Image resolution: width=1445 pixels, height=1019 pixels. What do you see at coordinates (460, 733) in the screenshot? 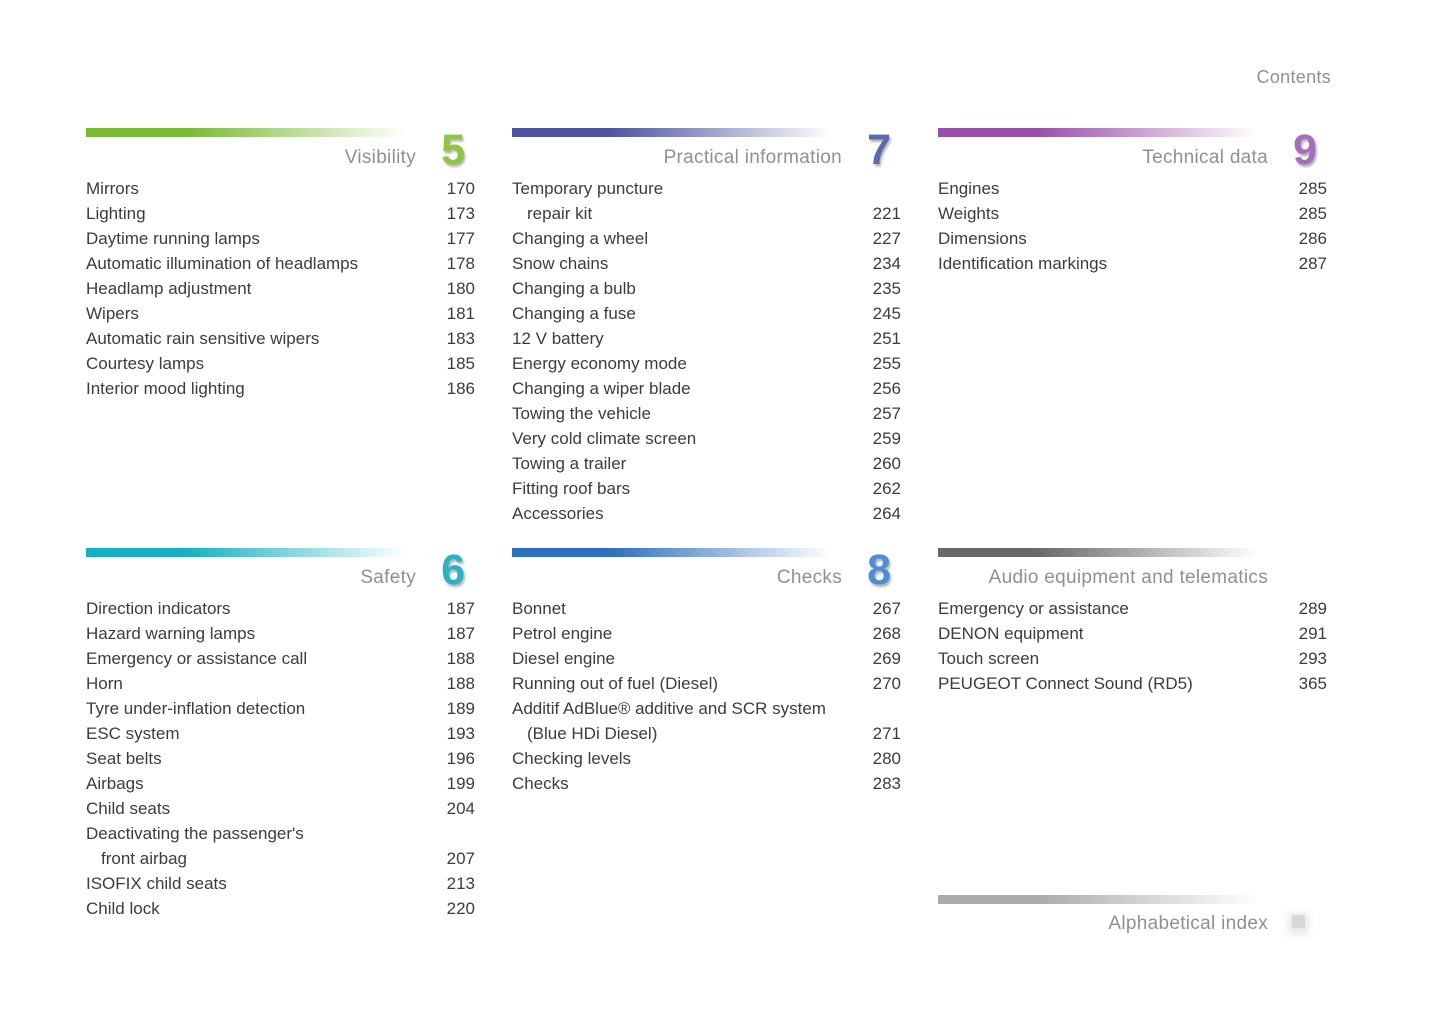
I see `toc-item-page: 193` at bounding box center [460, 733].